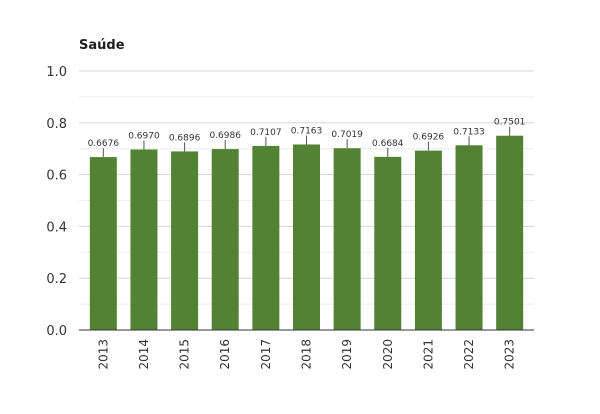 The image size is (600, 414). What do you see at coordinates (510, 354) in the screenshot?
I see `x-tick-label: 2023` at bounding box center [510, 354].